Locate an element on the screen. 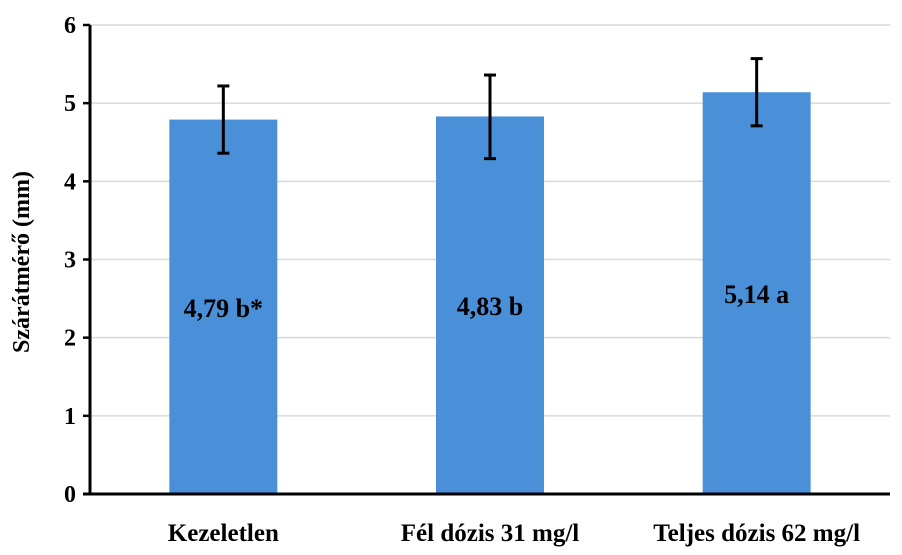  data-label: 4,79 b* is located at coordinates (223, 308).